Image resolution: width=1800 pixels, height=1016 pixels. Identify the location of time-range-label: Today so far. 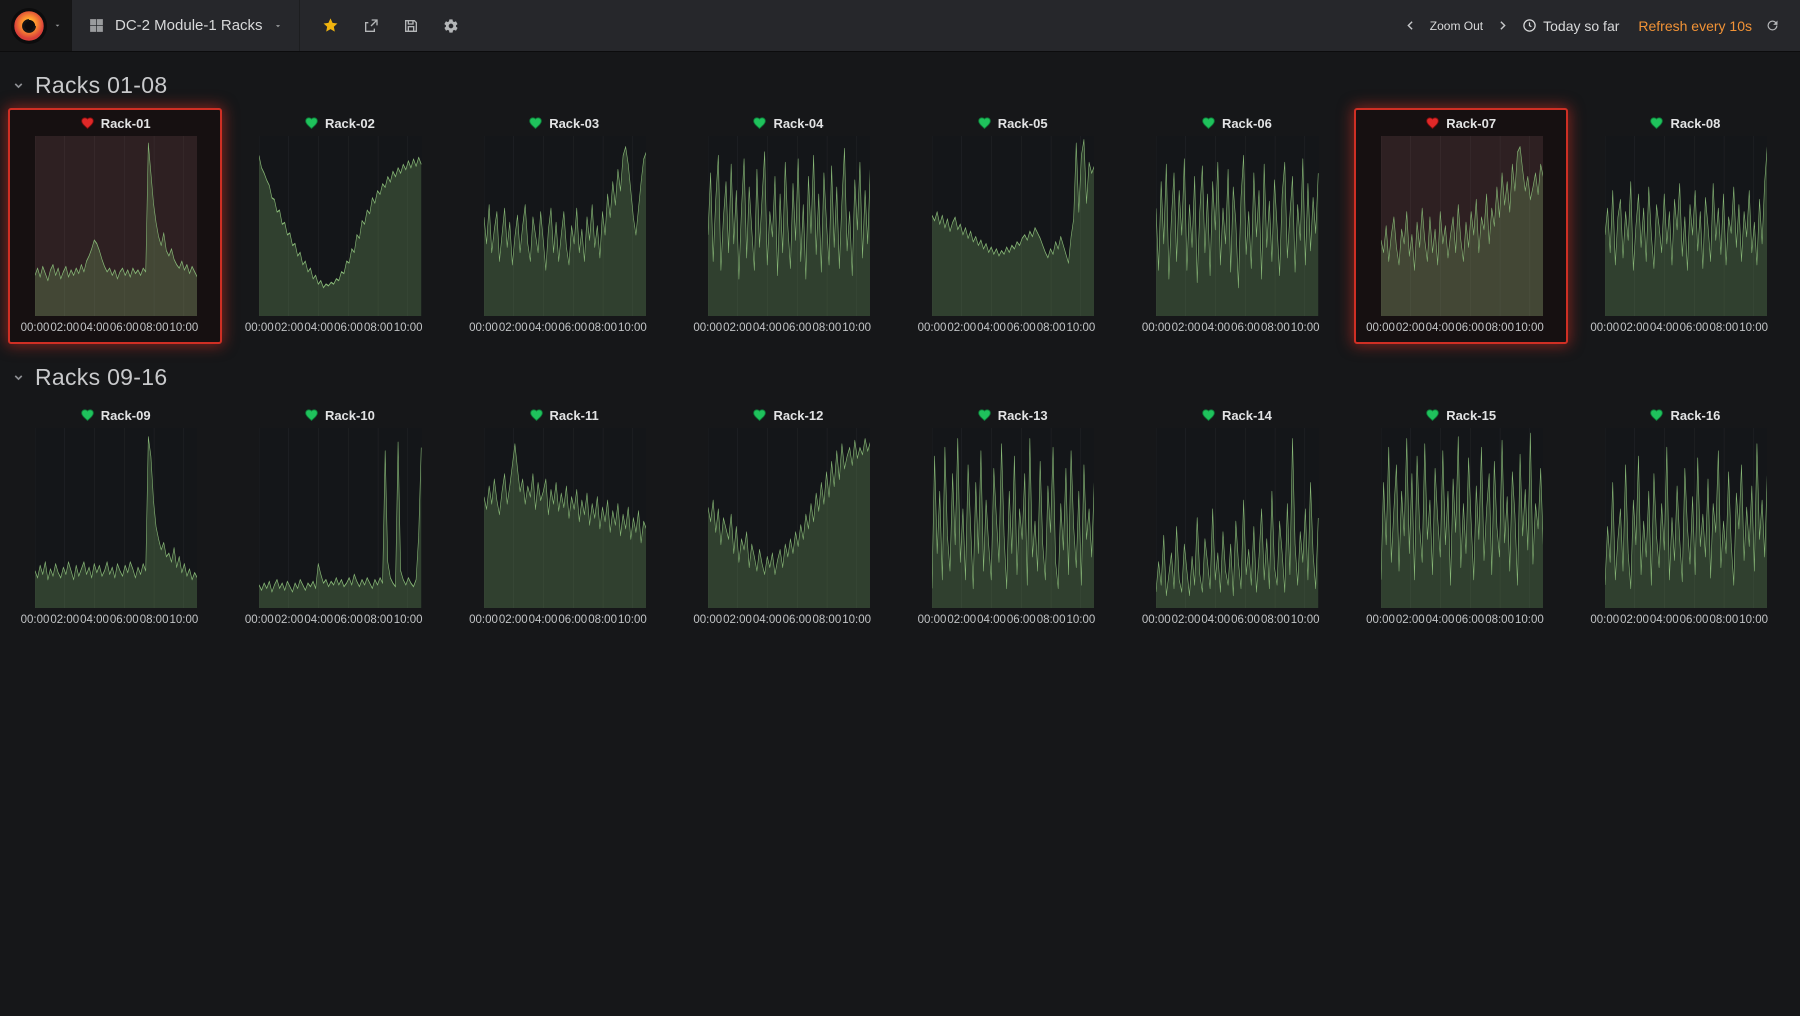
(1581, 25).